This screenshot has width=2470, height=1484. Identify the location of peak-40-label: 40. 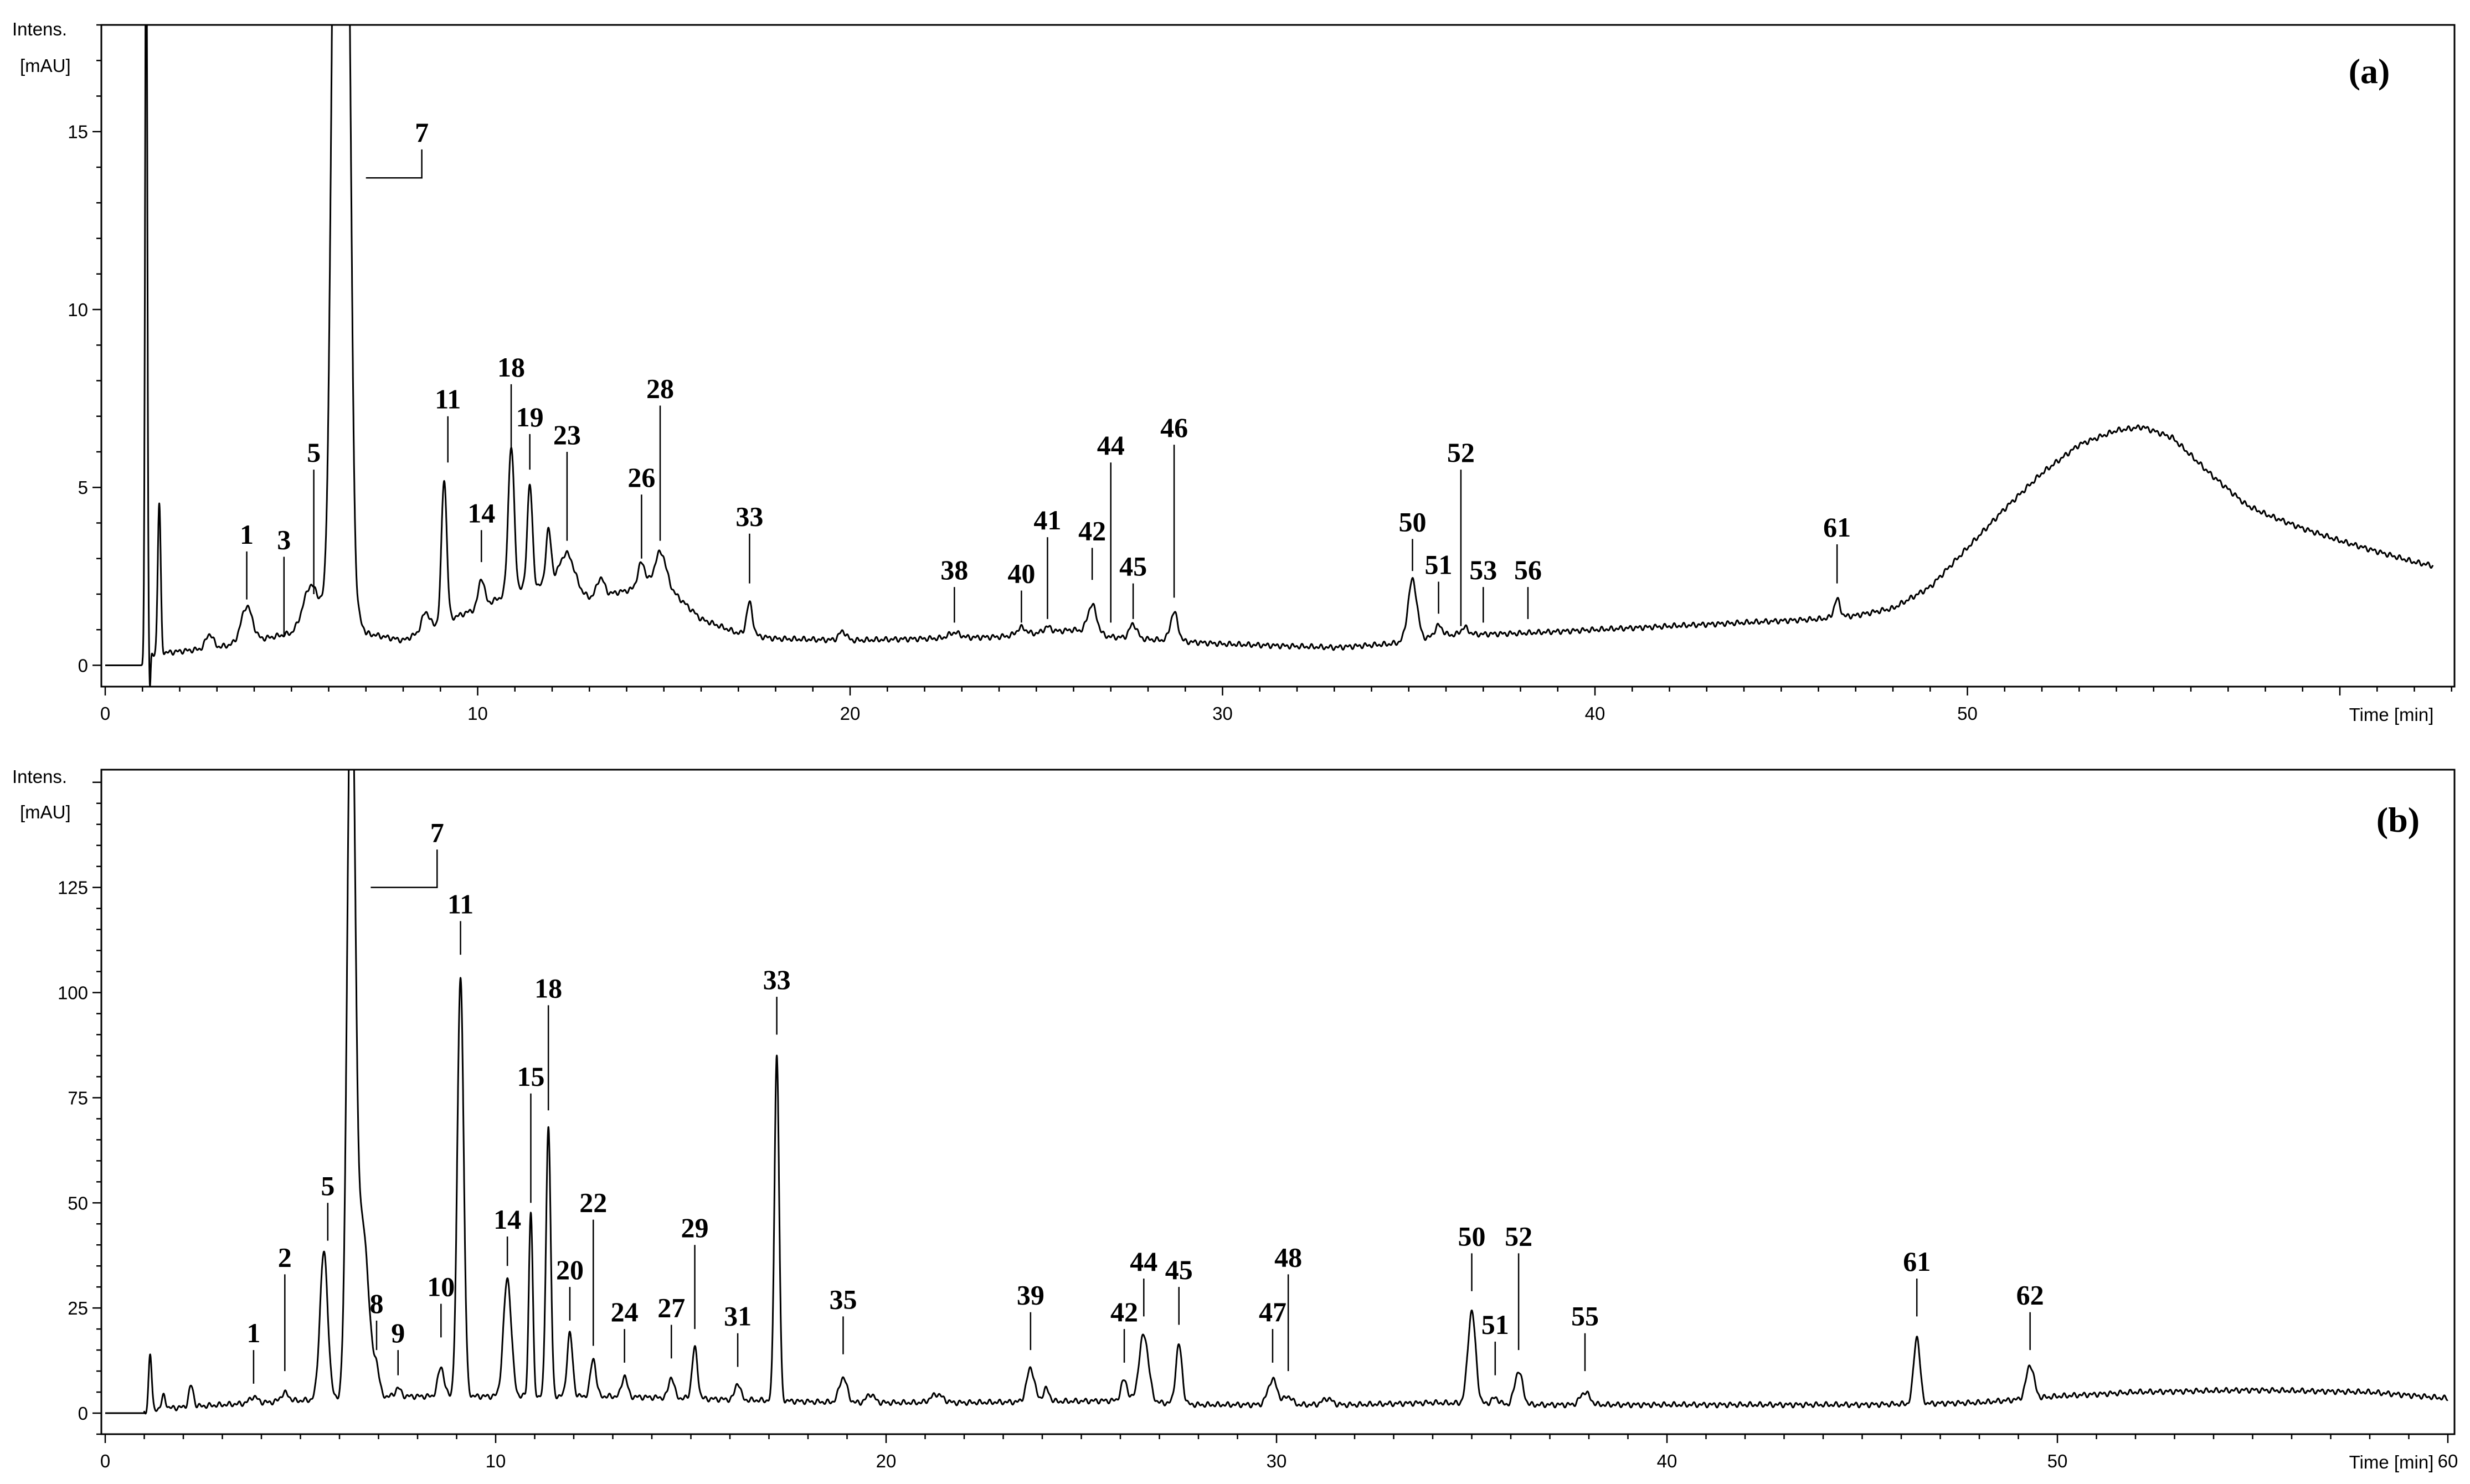
(1021, 573).